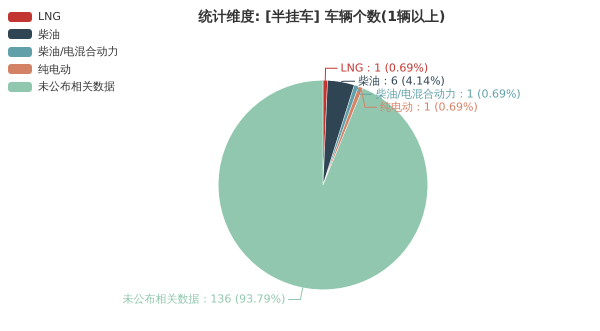 The width and height of the screenshot is (600, 331). Describe the element at coordinates (204, 299) in the screenshot. I see `category-label: 未公布相关数据 : 136 (93.79%)` at that location.